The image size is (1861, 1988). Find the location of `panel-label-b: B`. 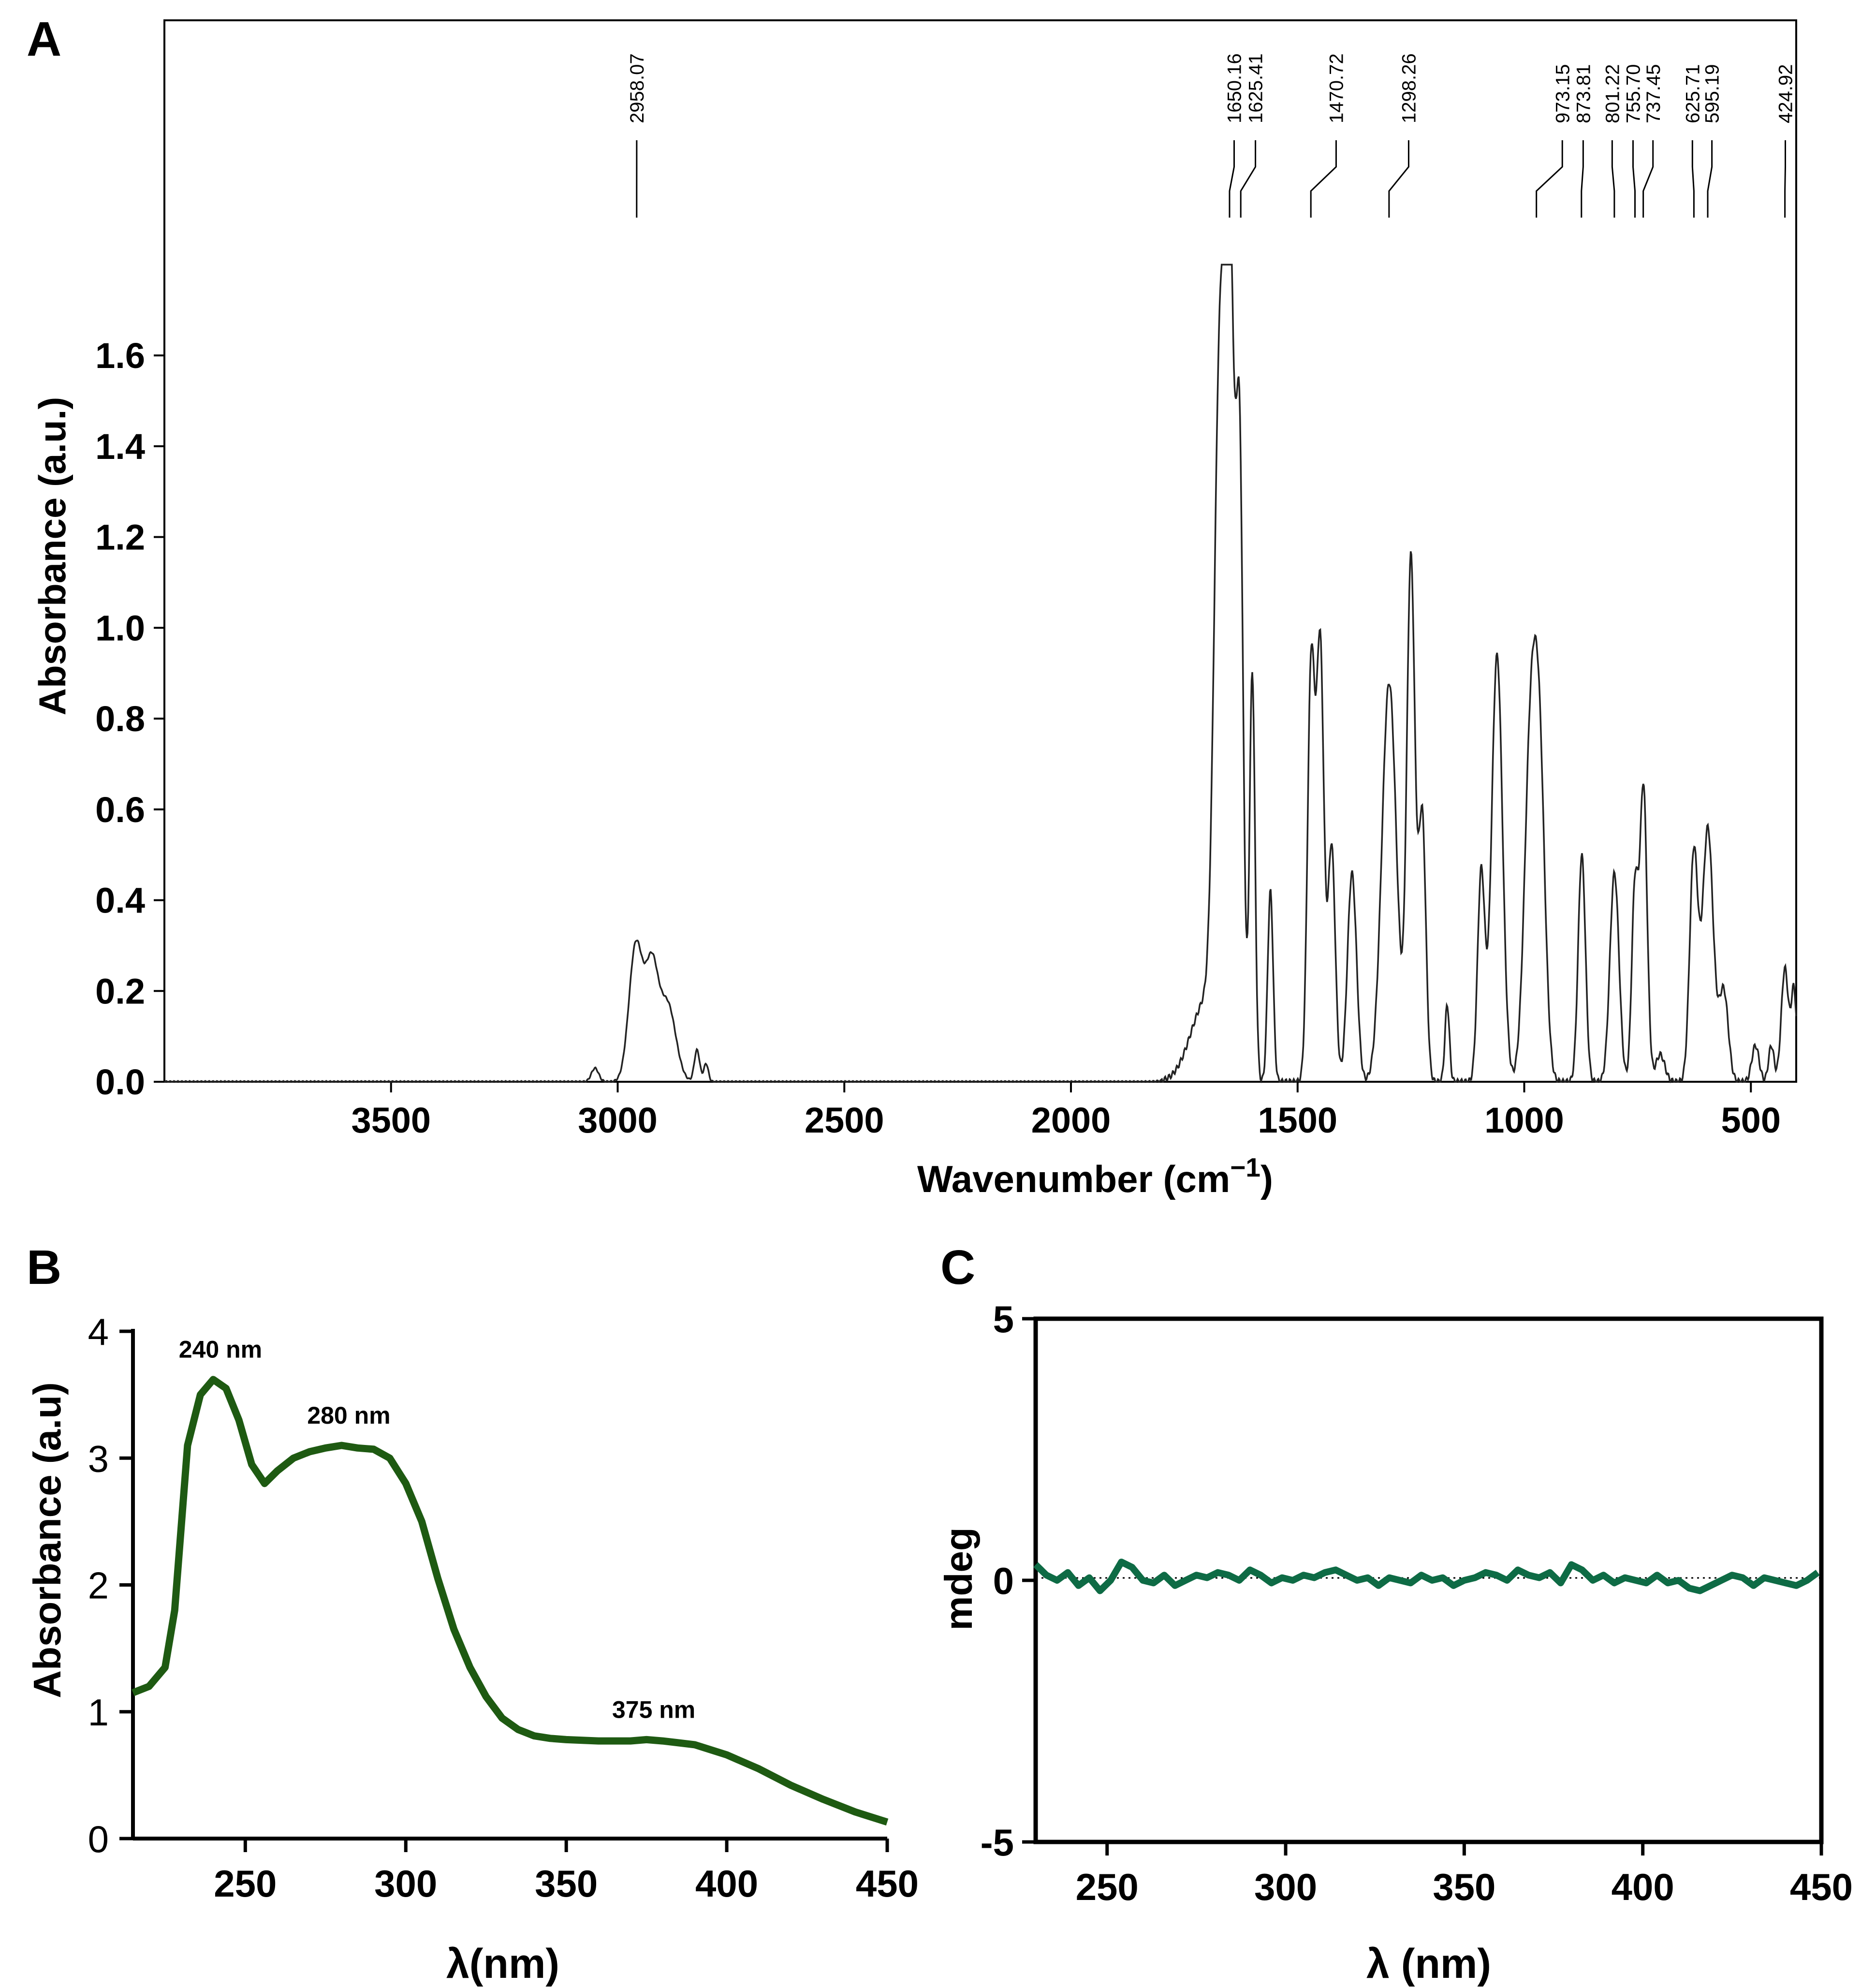

panel-label-b: B is located at coordinates (44, 1267).